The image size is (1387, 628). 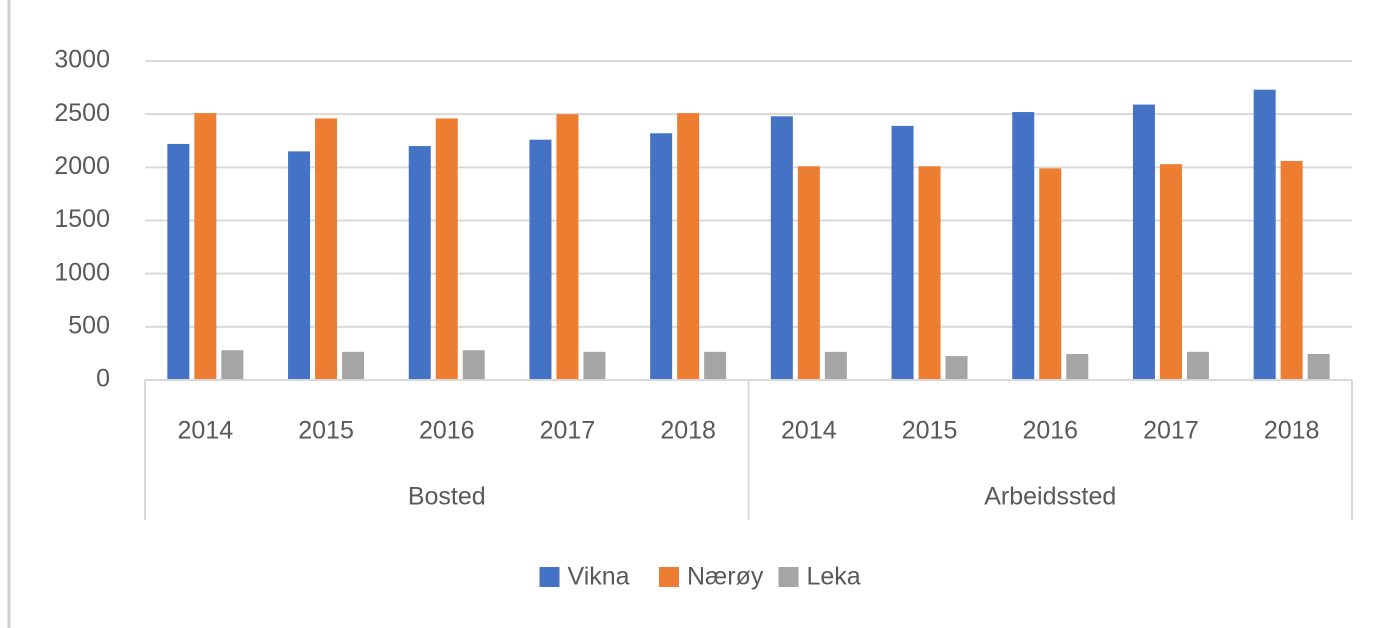 I want to click on legend-label: Nærøy, so click(x=725, y=577).